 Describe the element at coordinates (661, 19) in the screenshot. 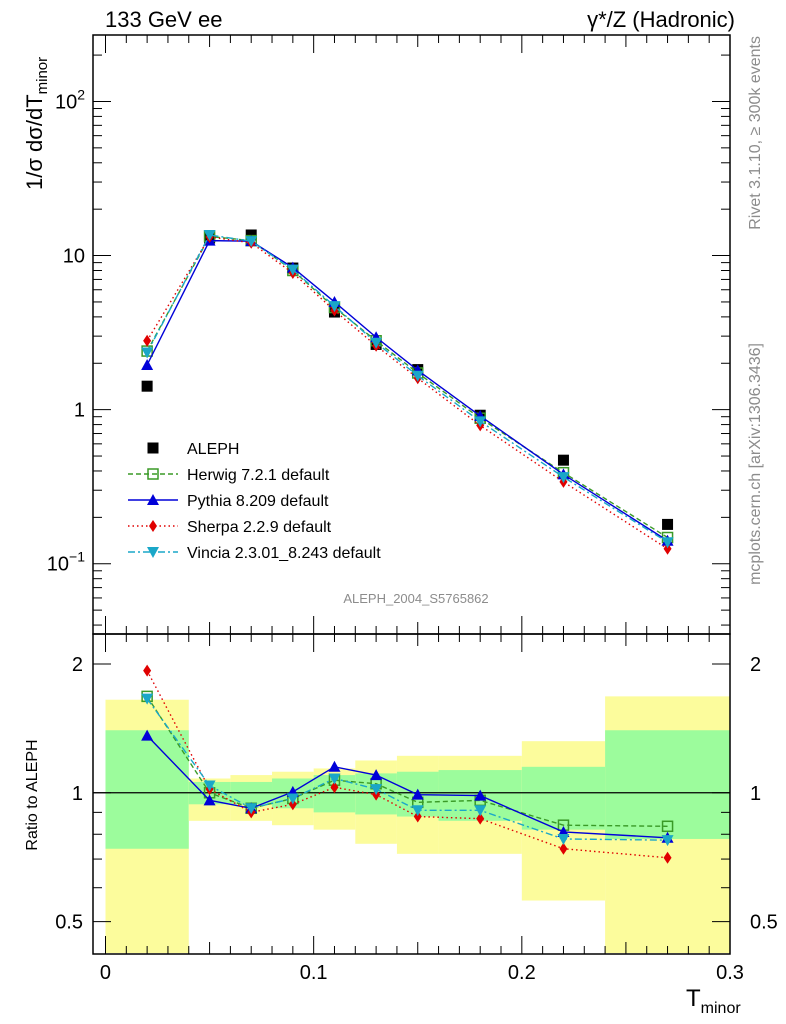

I see `header-right-label: γ*/Z (Hadronic)` at that location.